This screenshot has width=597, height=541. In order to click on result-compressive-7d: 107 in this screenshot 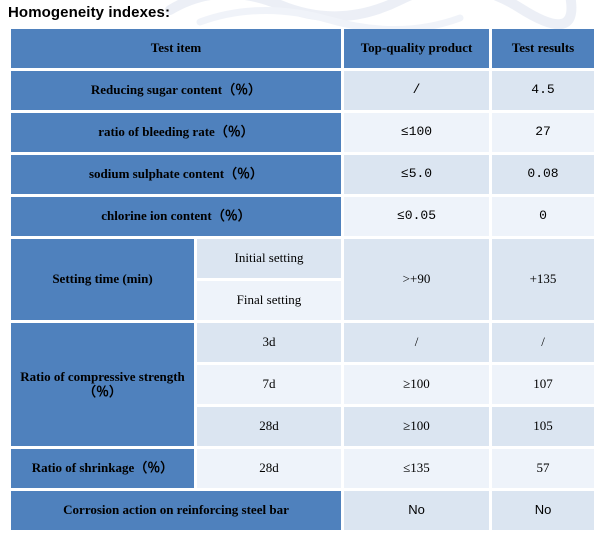, I will do `click(543, 384)`.